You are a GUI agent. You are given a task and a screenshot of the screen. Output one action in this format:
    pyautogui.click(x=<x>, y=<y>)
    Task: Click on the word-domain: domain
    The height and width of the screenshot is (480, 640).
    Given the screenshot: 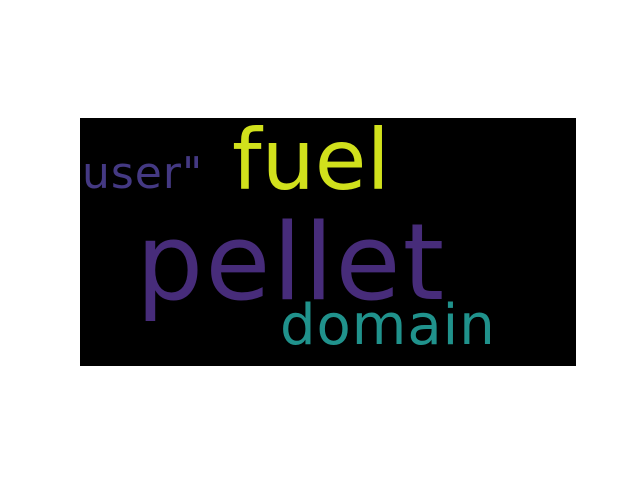 What is the action you would take?
    pyautogui.click(x=388, y=325)
    